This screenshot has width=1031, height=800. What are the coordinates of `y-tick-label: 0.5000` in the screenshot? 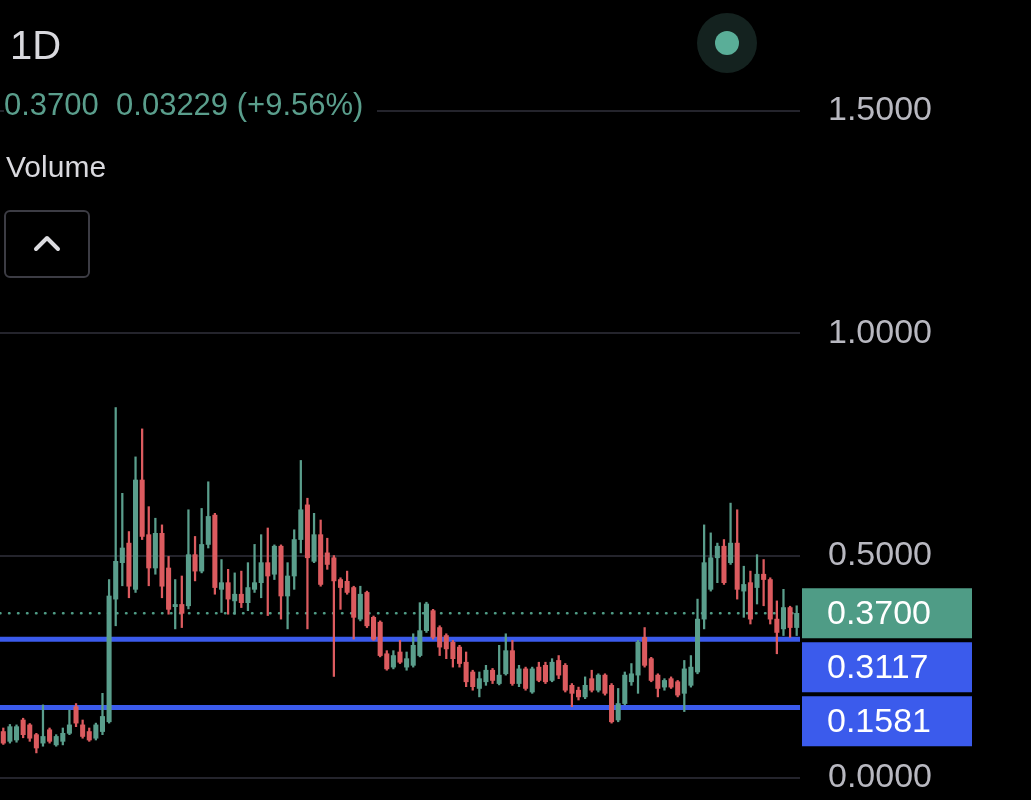 It's located at (880, 552).